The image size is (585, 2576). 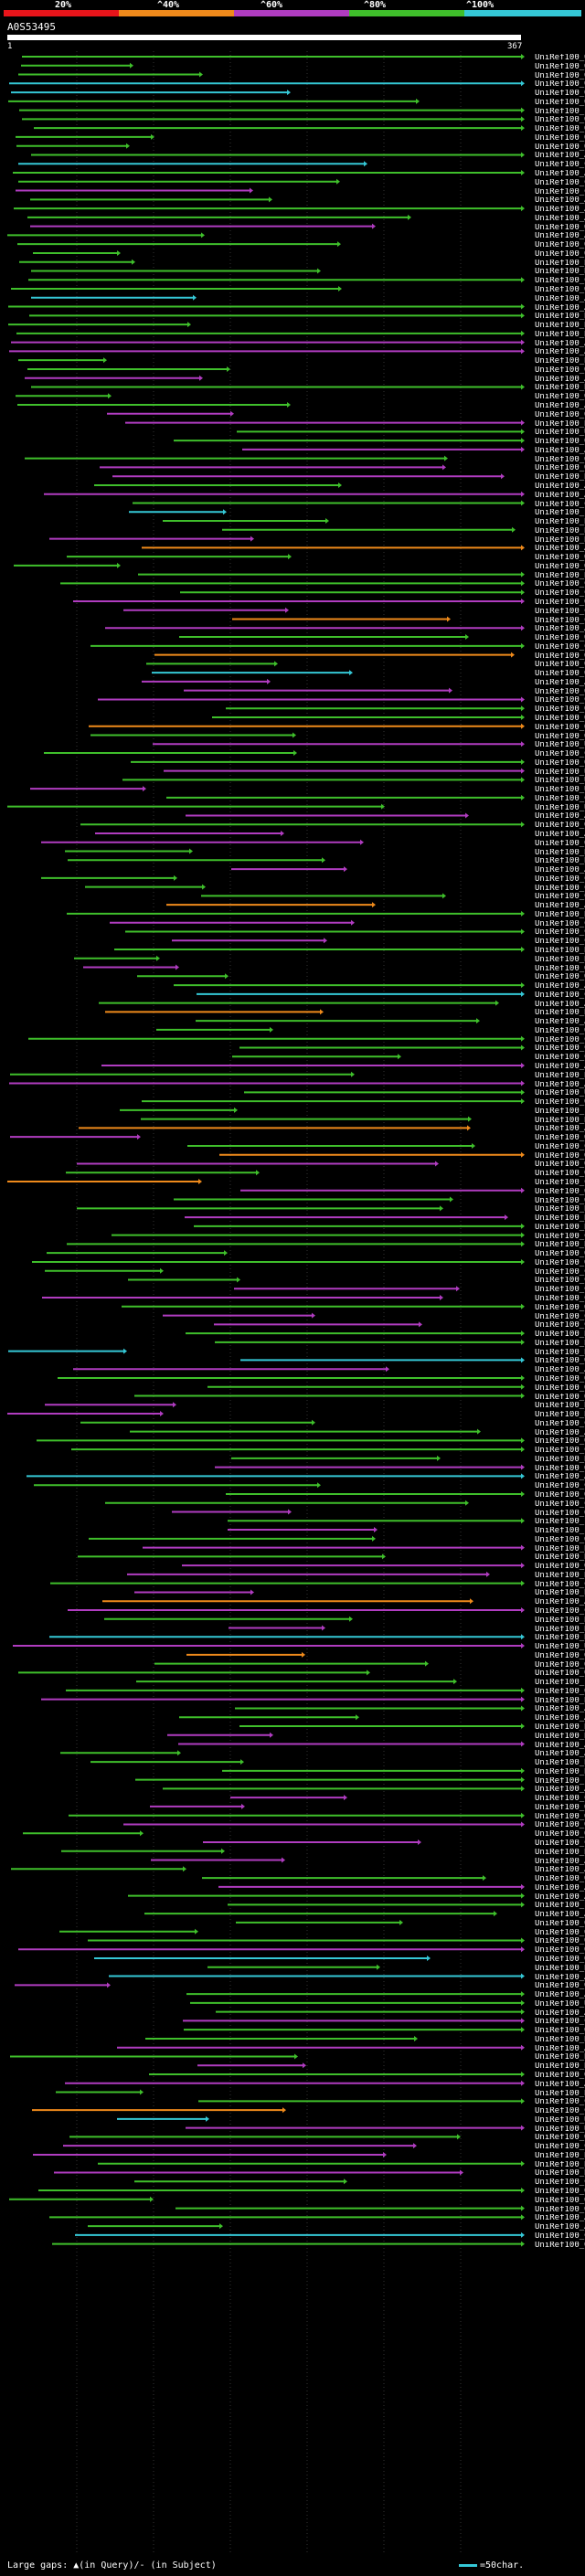 I want to click on hit-label: UniRef100_B4ULI3, so click(x=560, y=2093).